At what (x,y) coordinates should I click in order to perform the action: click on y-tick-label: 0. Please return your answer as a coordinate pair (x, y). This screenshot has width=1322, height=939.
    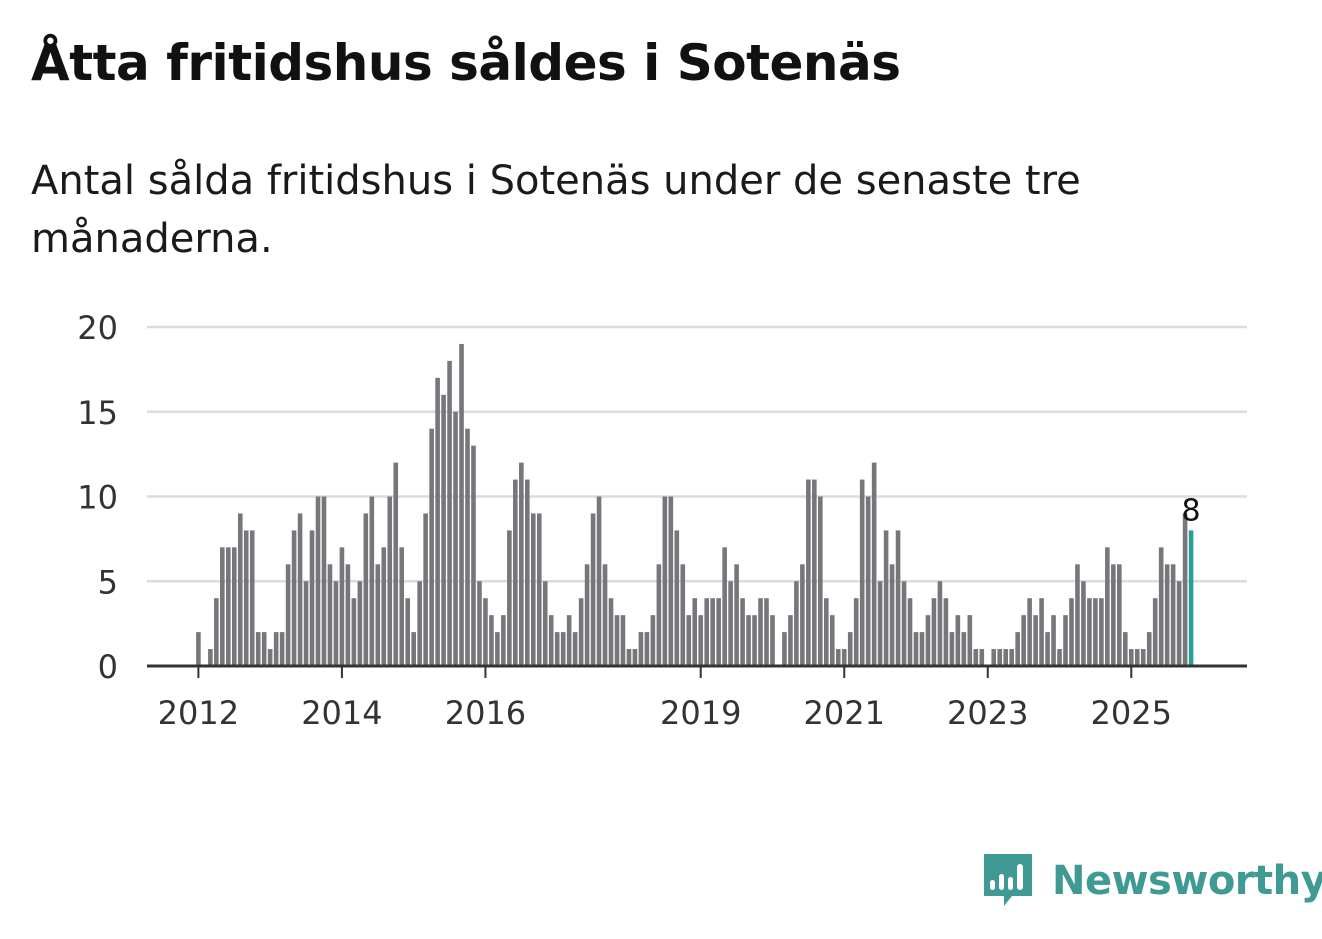
    Looking at the image, I should click on (108, 667).